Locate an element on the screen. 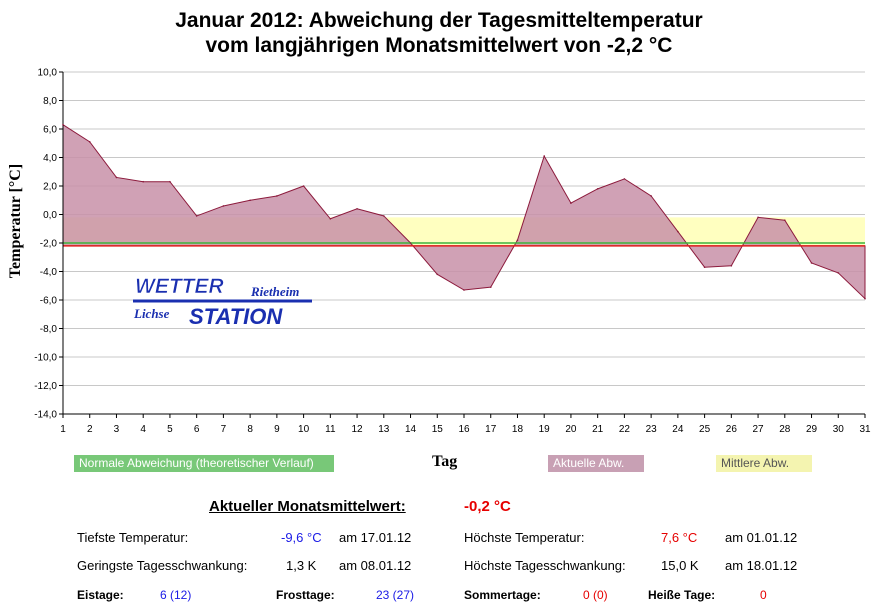 The width and height of the screenshot is (878, 608). y-tick-label: -14,0 is located at coordinates (45, 415).